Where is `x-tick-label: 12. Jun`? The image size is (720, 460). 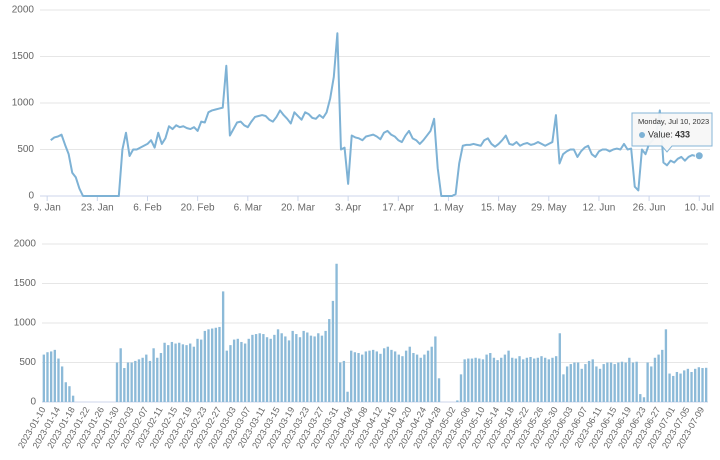 x-tick-label: 12. Jun is located at coordinates (599, 208).